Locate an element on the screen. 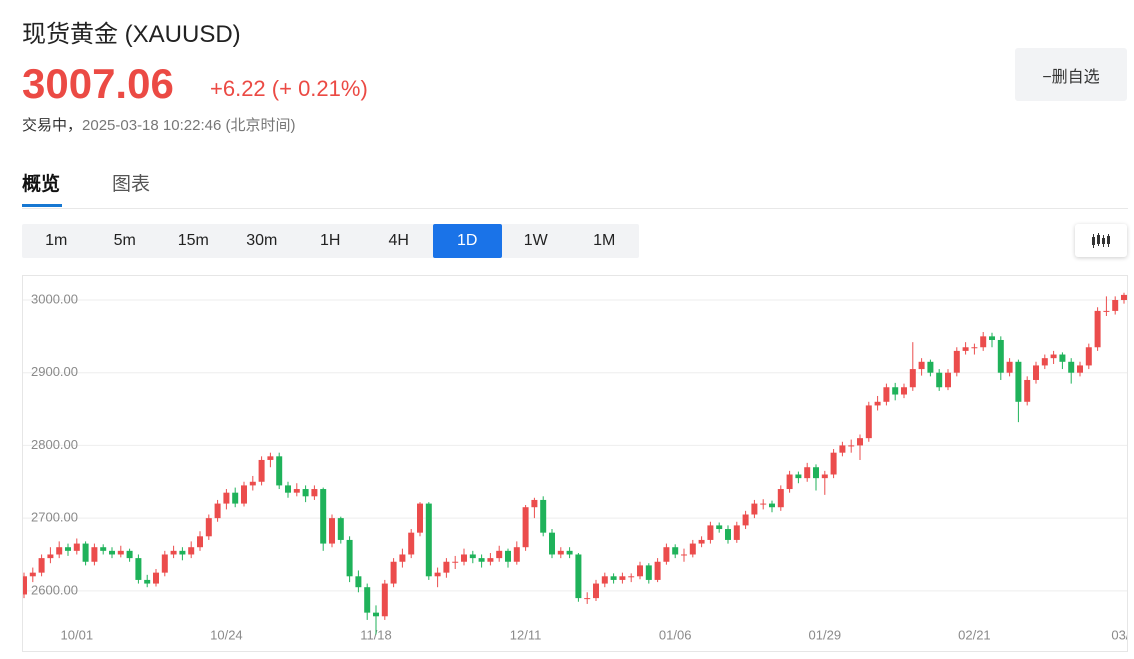 This screenshot has height=659, width=1134. interval-button: 4H is located at coordinates (398, 240).